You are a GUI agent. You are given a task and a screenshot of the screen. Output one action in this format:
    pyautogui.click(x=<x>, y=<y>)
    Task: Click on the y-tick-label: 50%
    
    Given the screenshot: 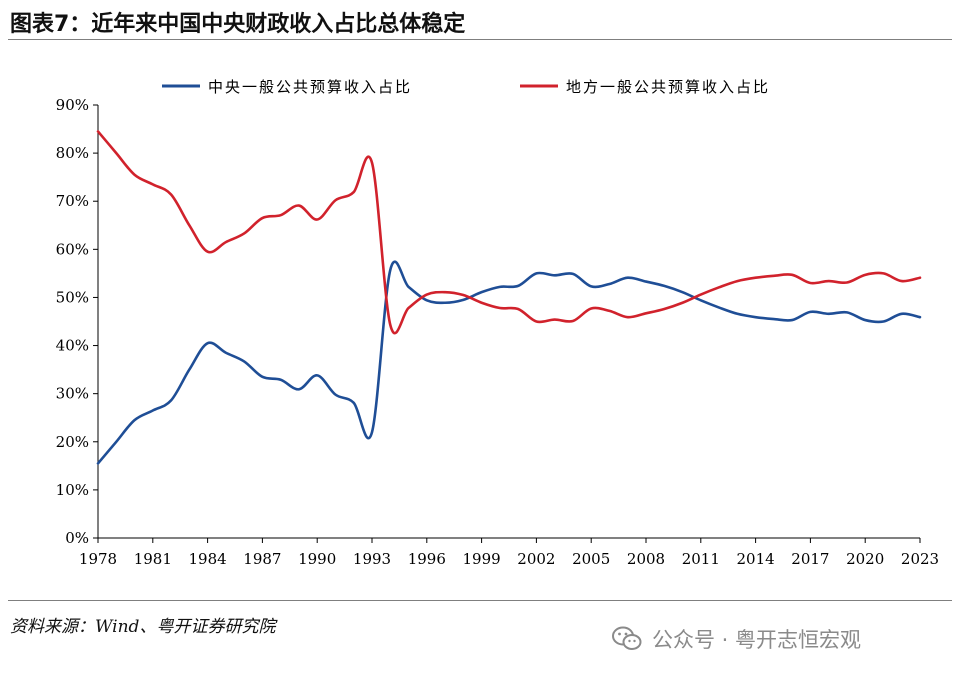 What is the action you would take?
    pyautogui.click(x=72, y=297)
    